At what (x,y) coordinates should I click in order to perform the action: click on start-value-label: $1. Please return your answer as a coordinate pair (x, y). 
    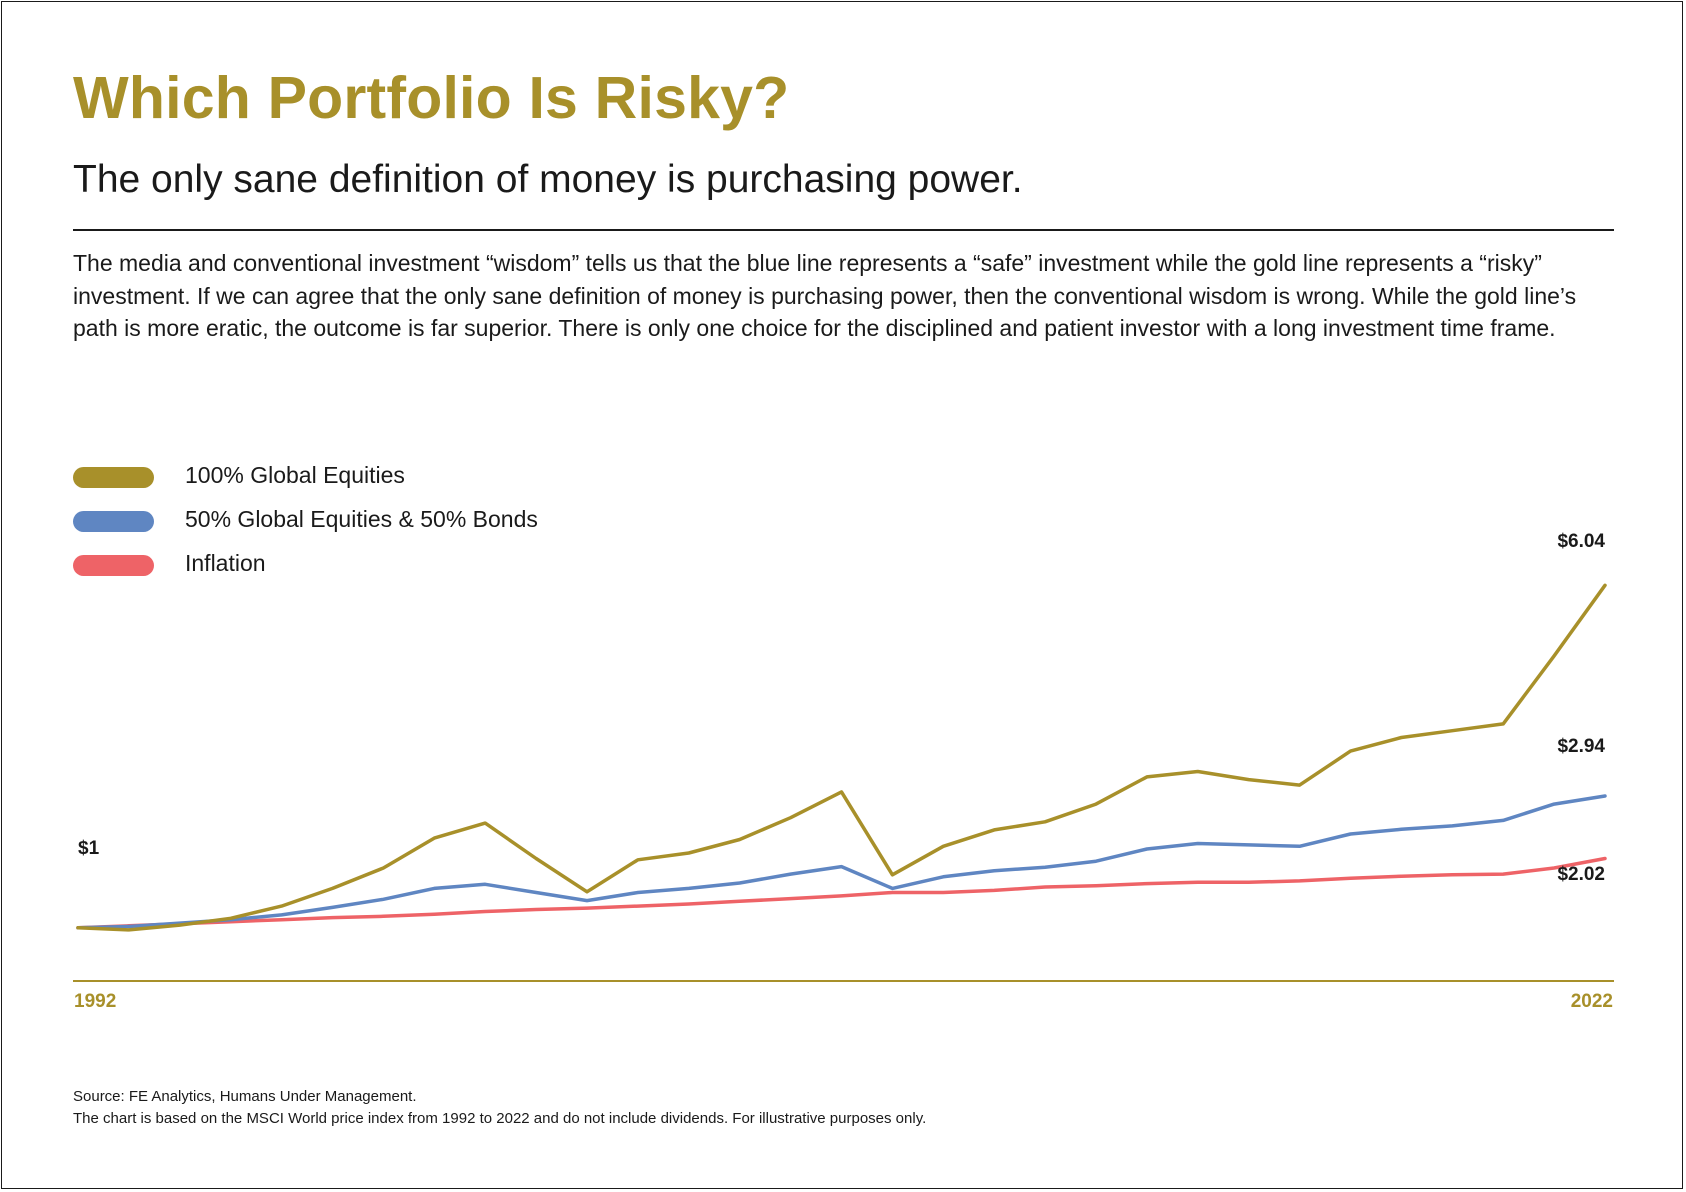
    Looking at the image, I should click on (89, 848).